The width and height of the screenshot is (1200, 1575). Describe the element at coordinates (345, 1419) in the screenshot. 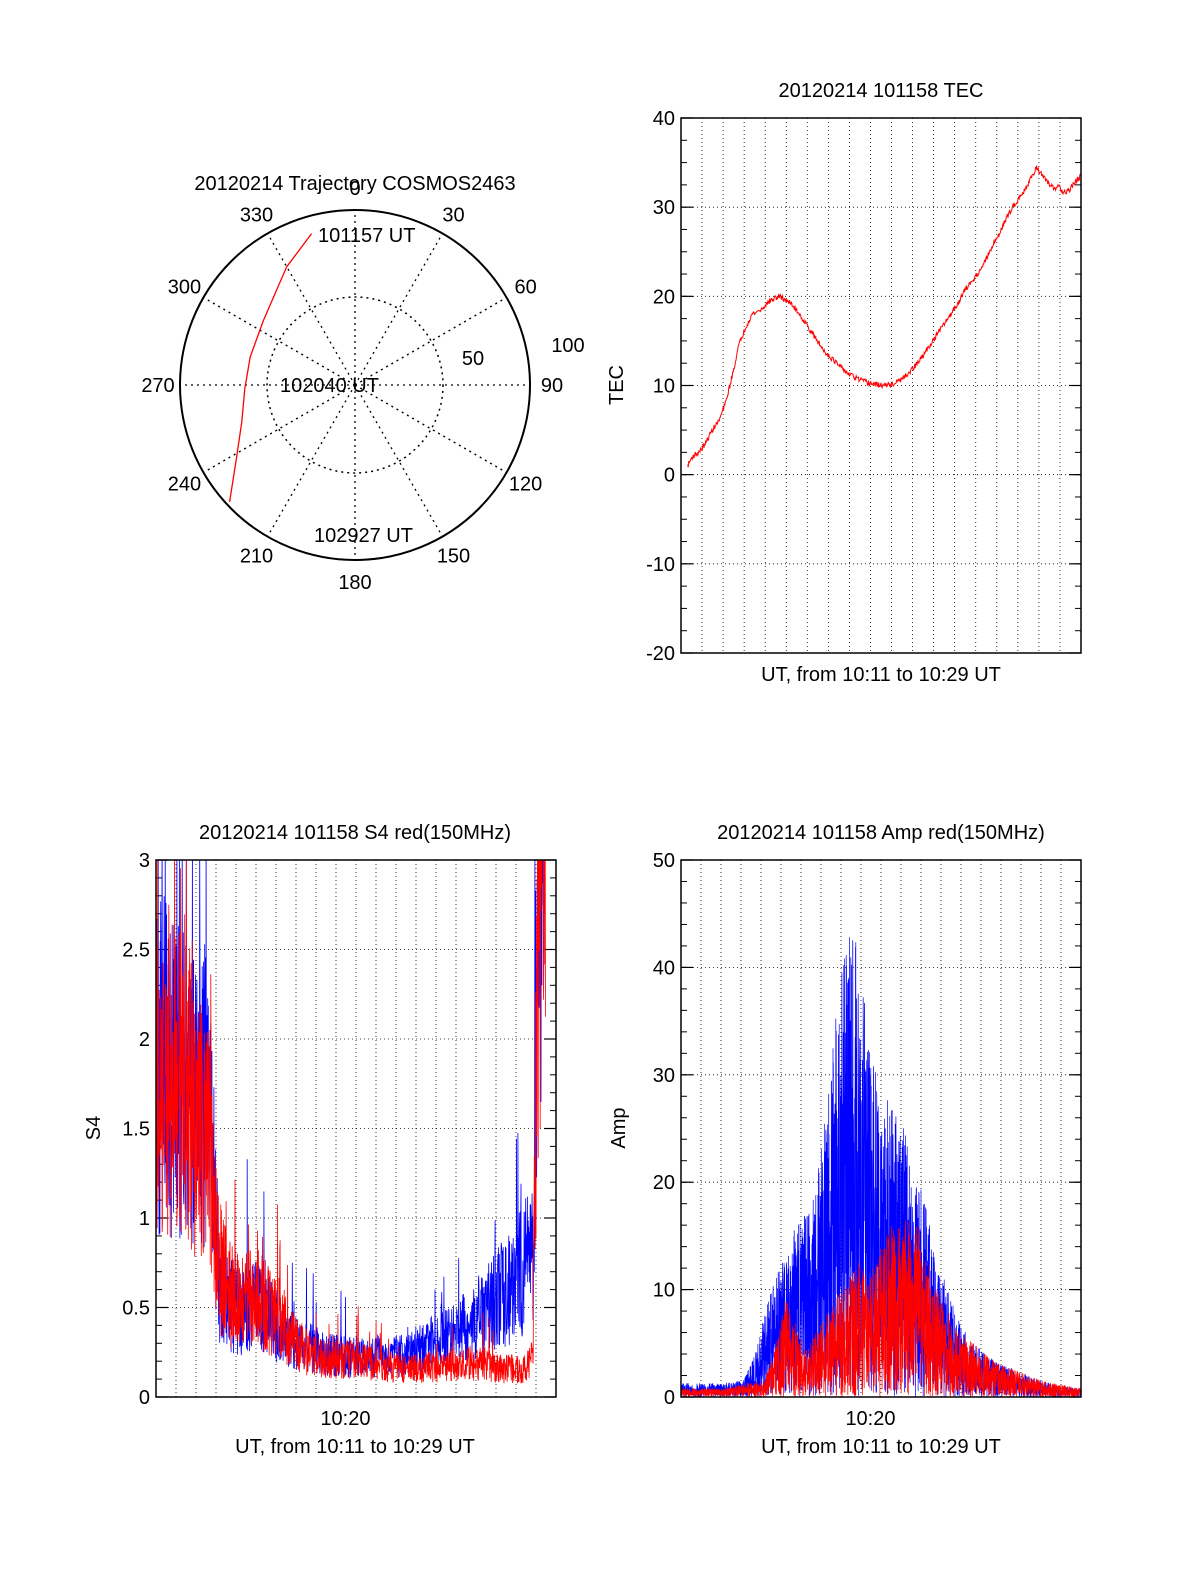

I see `s4-x-tick-label: 10:20` at that location.